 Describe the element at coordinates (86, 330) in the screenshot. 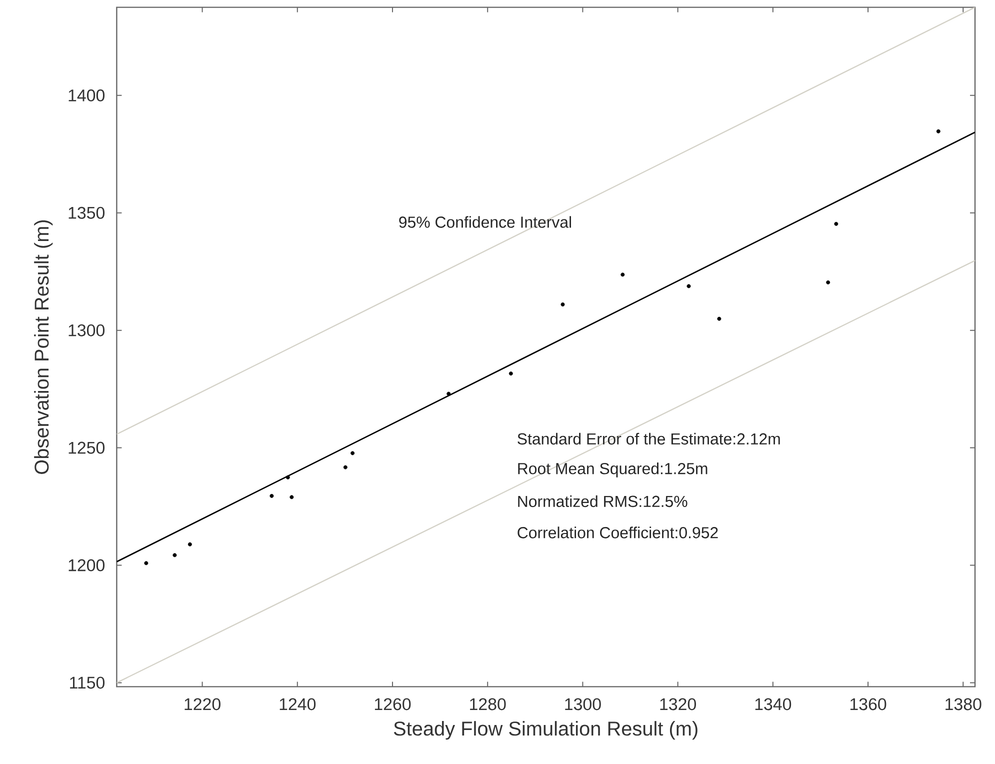

I see `y-tick-label: 1300` at that location.